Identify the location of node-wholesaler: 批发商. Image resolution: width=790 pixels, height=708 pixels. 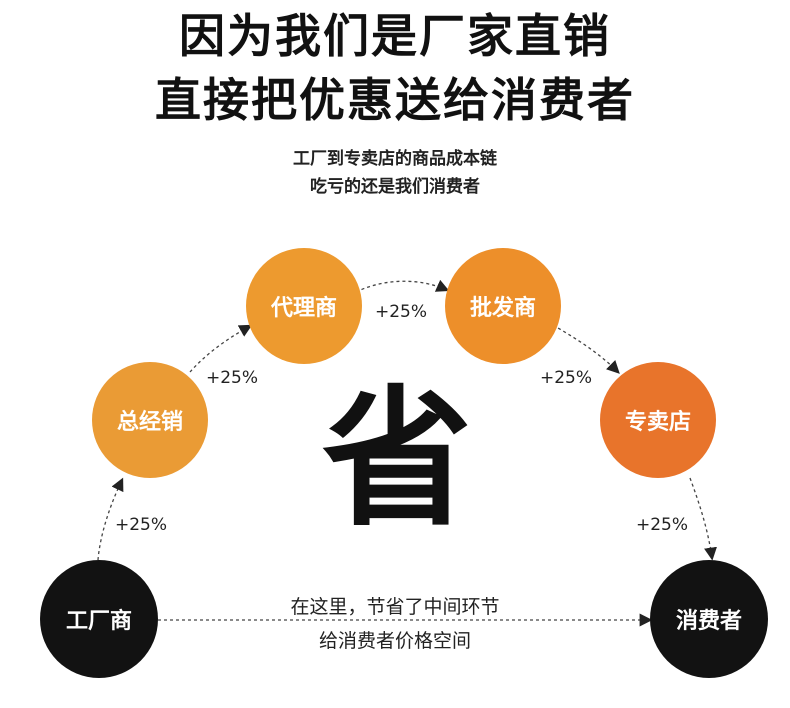
(503, 306).